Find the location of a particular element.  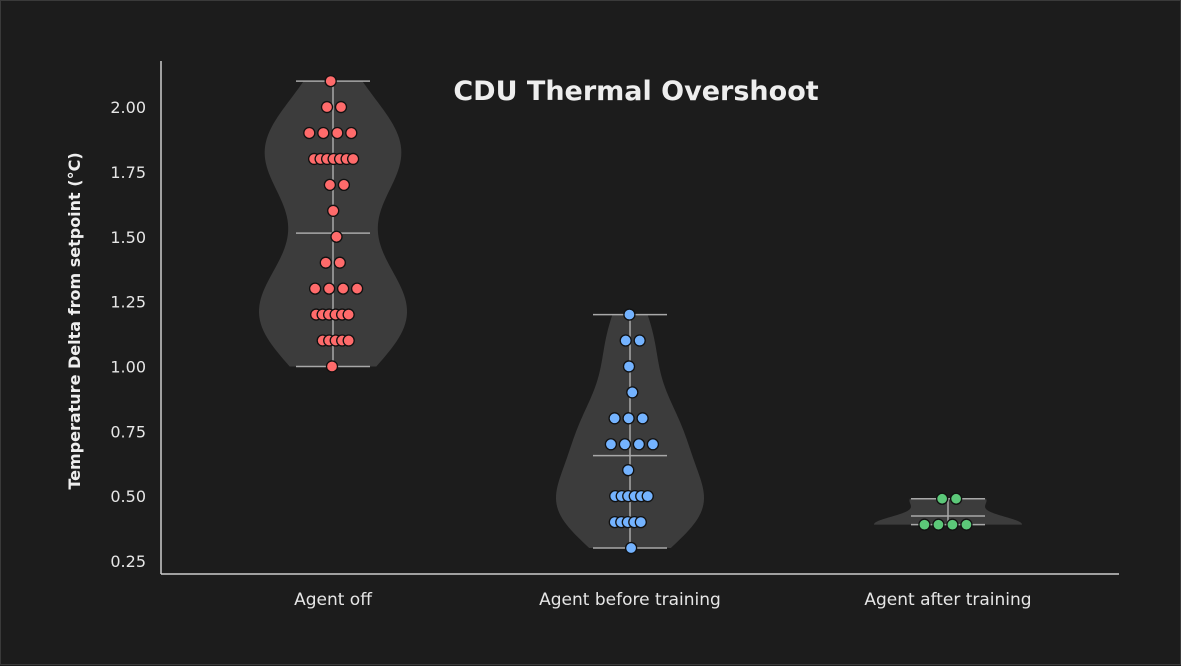

y-axis-label: Temperature Delta from setpoint (°C) is located at coordinates (74, 320).